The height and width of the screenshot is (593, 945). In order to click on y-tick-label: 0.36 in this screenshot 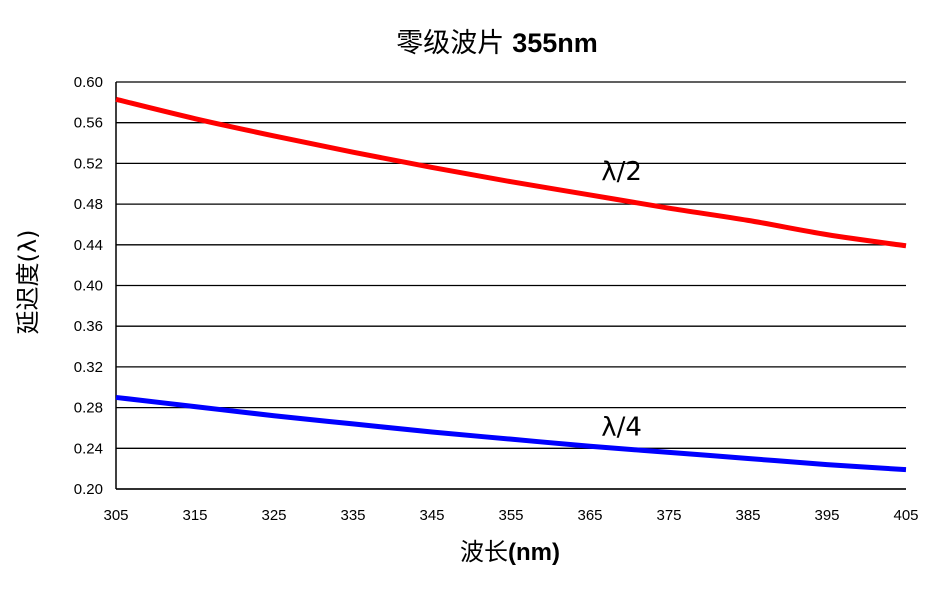, I will do `click(88, 326)`.